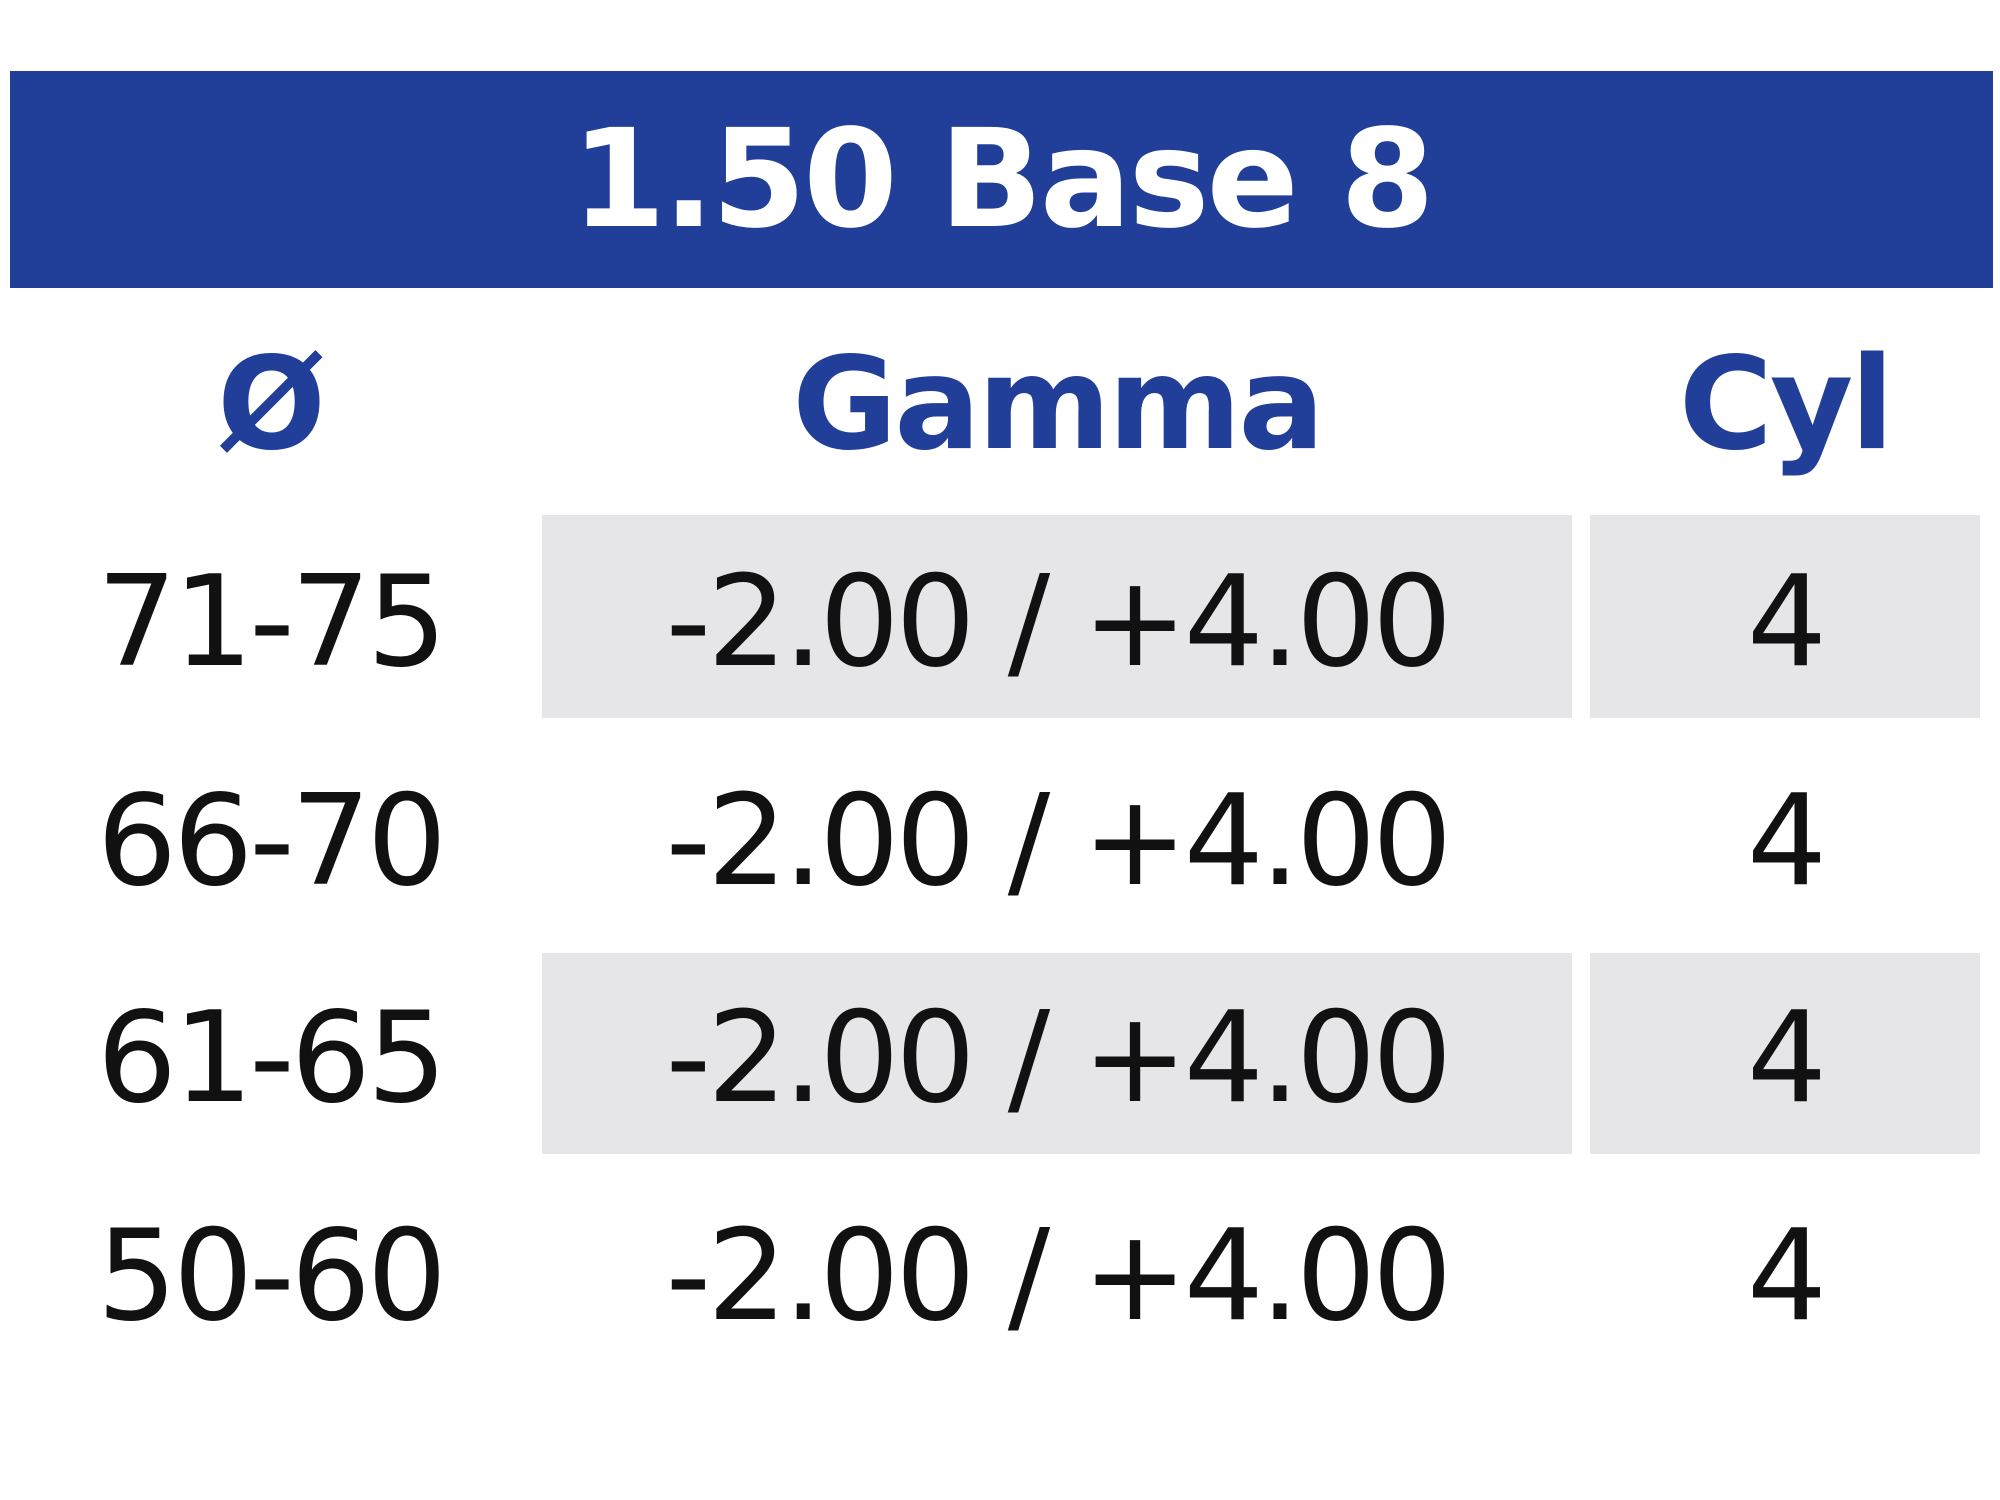  What do you see at coordinates (271, 404) in the screenshot?
I see `header-diameter: Ø` at bounding box center [271, 404].